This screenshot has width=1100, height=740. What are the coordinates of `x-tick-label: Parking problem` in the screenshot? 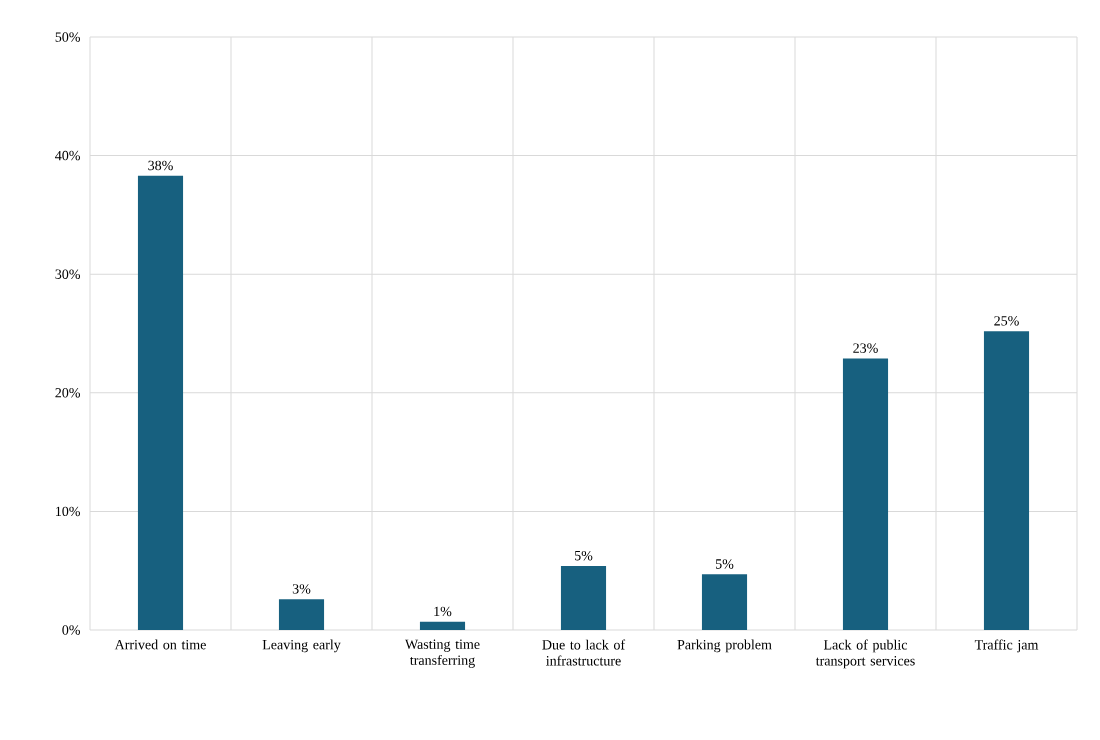 It's located at (724, 646).